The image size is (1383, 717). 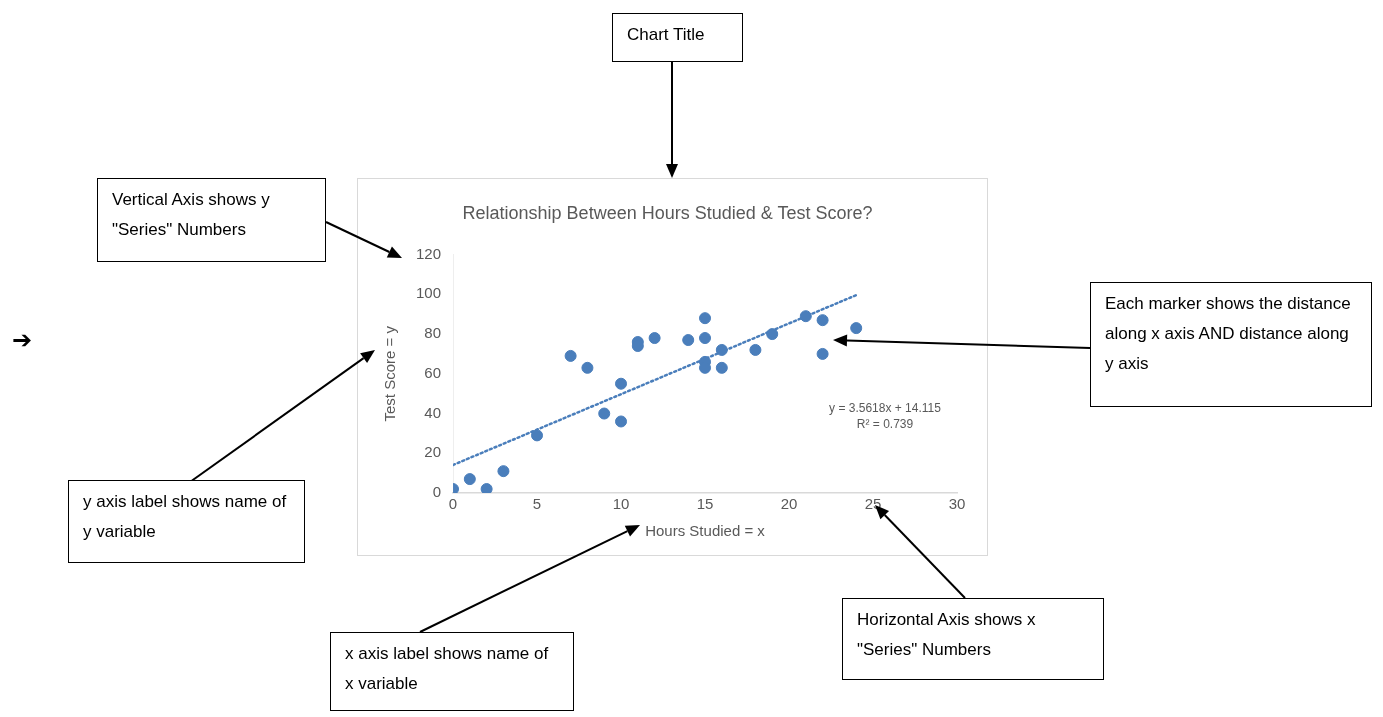 I want to click on text: y axis label shows name of y variable, so click(x=186, y=521).